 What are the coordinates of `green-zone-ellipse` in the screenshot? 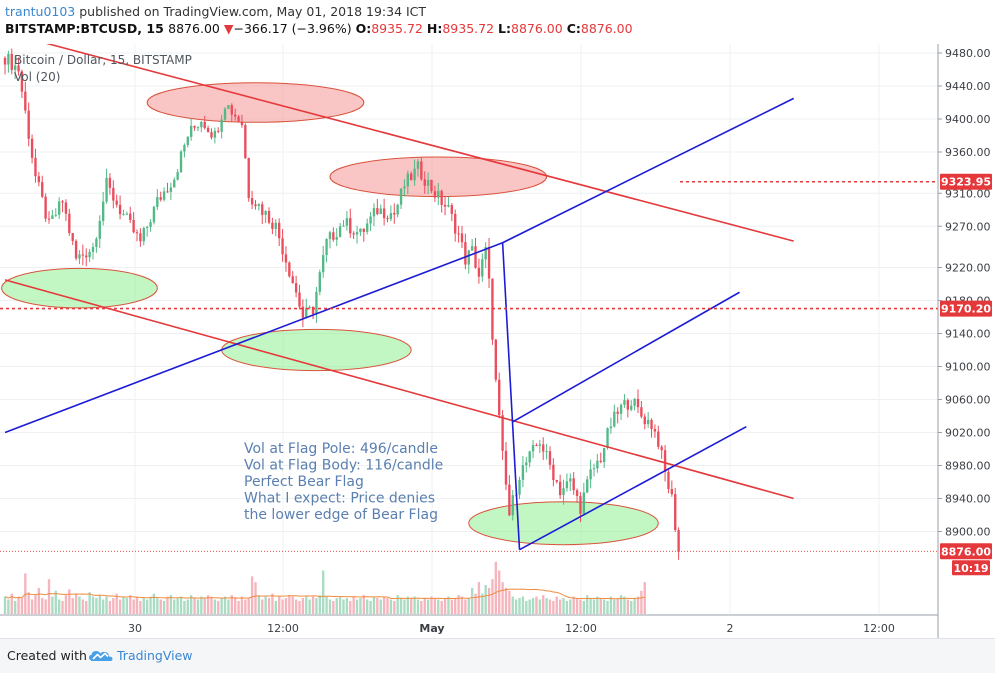 It's located at (79, 288).